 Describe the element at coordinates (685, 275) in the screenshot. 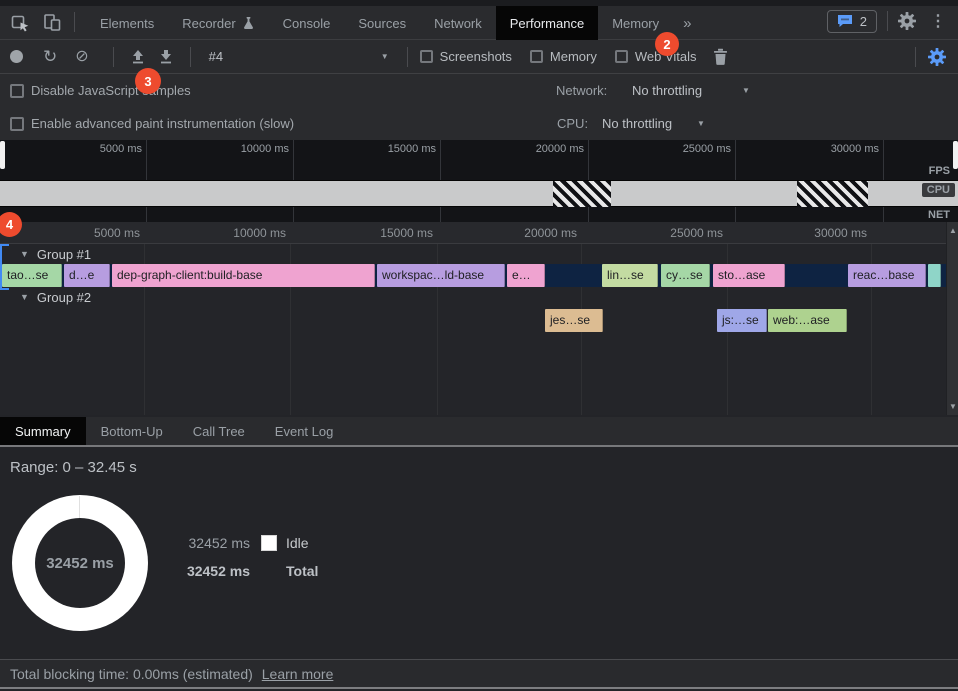

I see `flame-bar: cy…se` at that location.